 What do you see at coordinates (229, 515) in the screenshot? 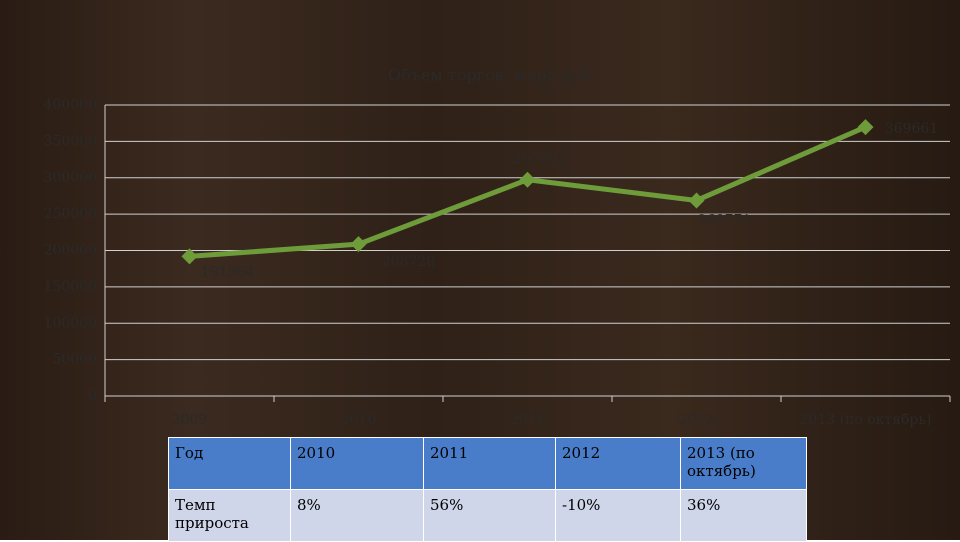
I see `cell: Темп прироста` at bounding box center [229, 515].